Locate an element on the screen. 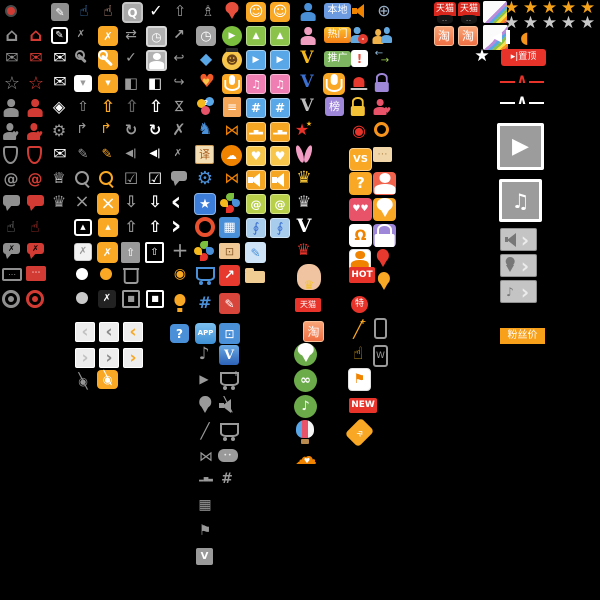 Image resolution: width=600 pixels, height=600 pixels. thumb-red: ☝ is located at coordinates (35, 226).